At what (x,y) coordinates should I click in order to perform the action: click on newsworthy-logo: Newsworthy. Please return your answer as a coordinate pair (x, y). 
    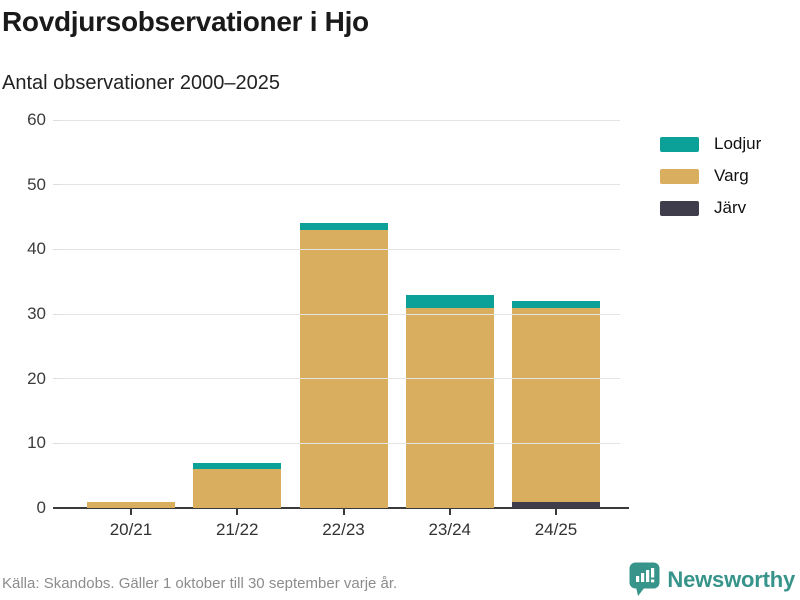
    Looking at the image, I should click on (712, 579).